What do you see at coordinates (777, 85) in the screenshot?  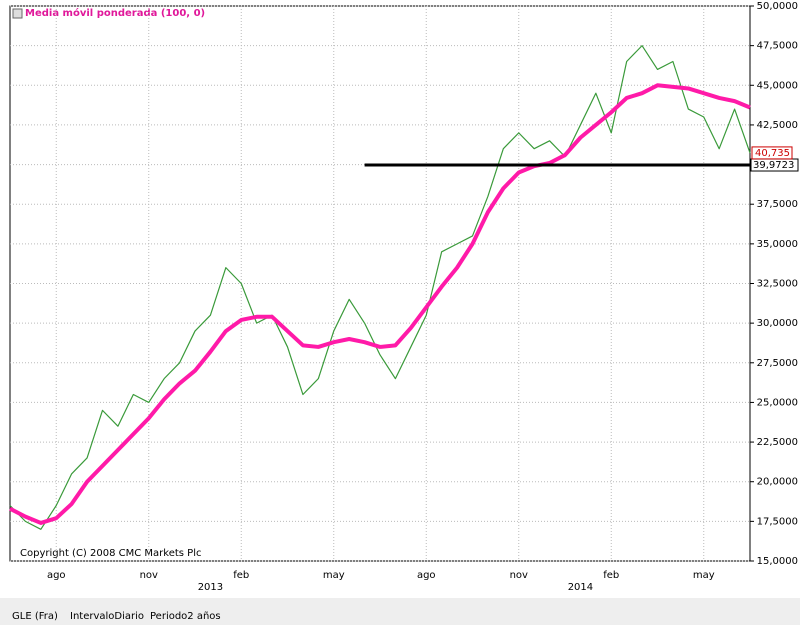 I see `y-tick-label: 45,0000` at bounding box center [777, 85].